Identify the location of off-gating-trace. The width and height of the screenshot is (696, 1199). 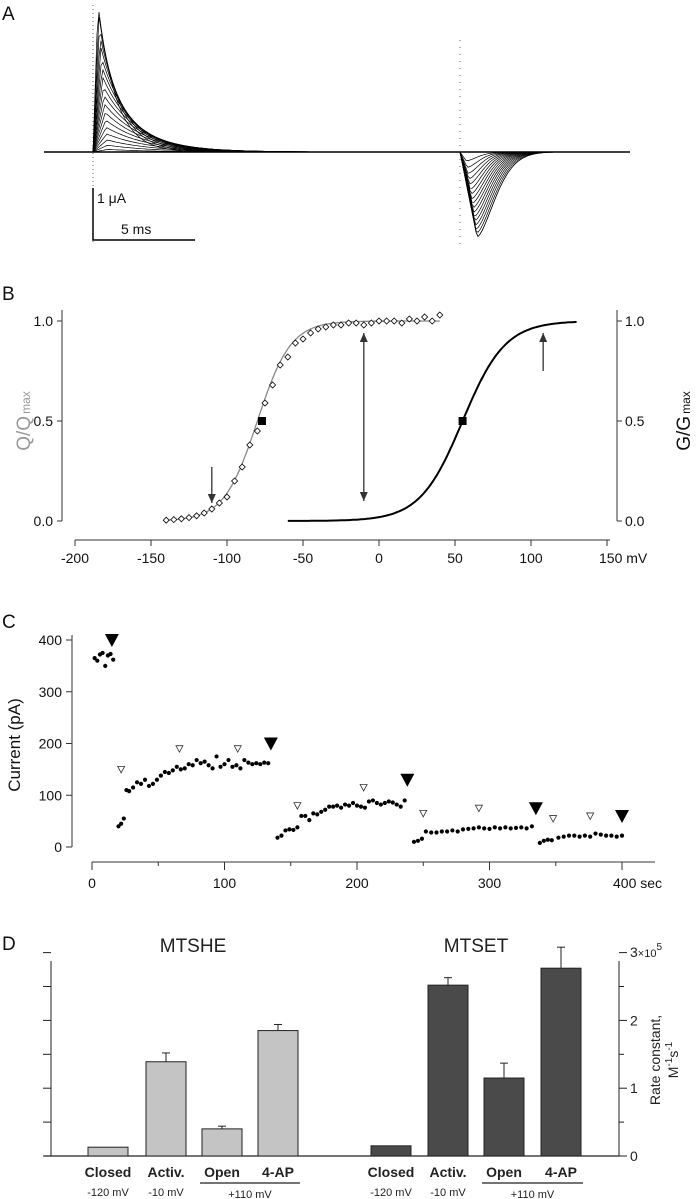
(529, 184).